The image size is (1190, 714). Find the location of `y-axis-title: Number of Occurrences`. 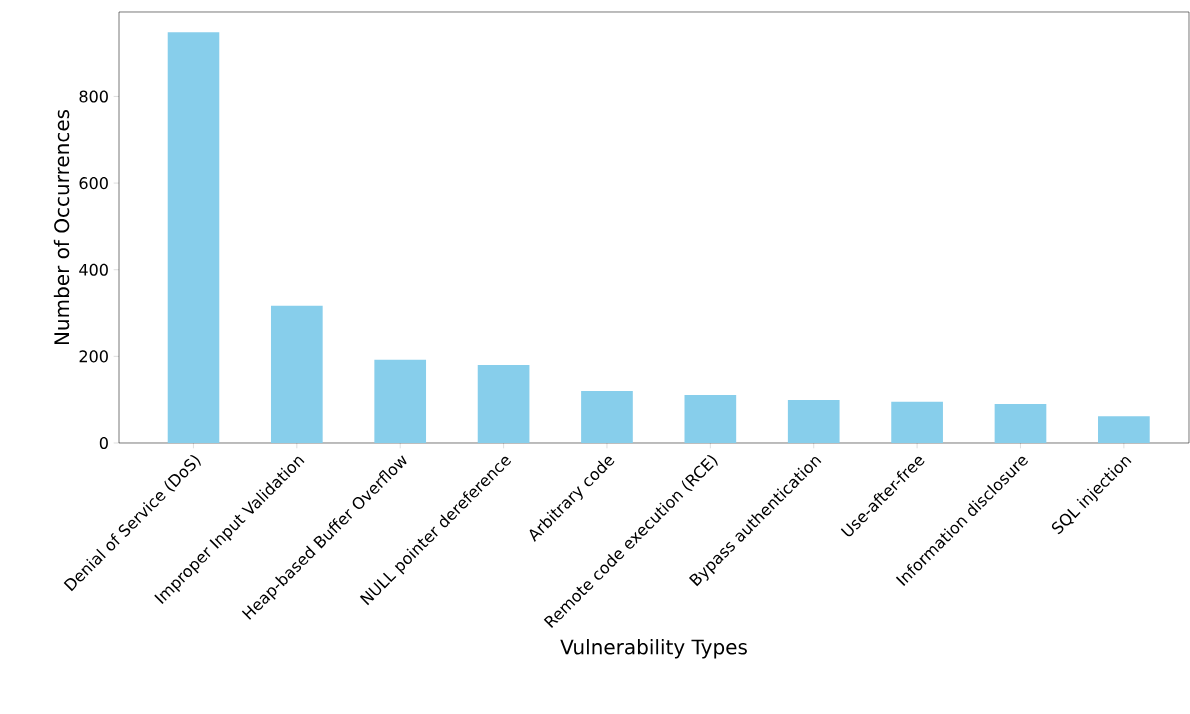

y-axis-title: Number of Occurrences is located at coordinates (61, 227).